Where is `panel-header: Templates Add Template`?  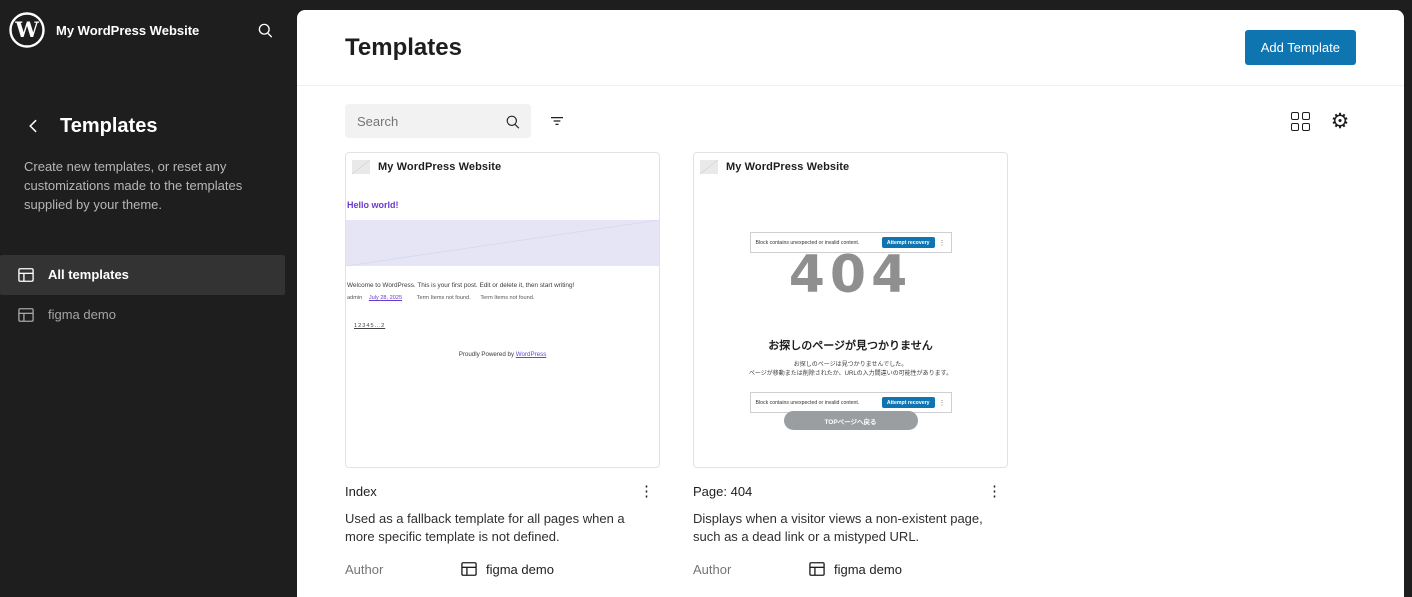
panel-header: Templates Add Template is located at coordinates (850, 48).